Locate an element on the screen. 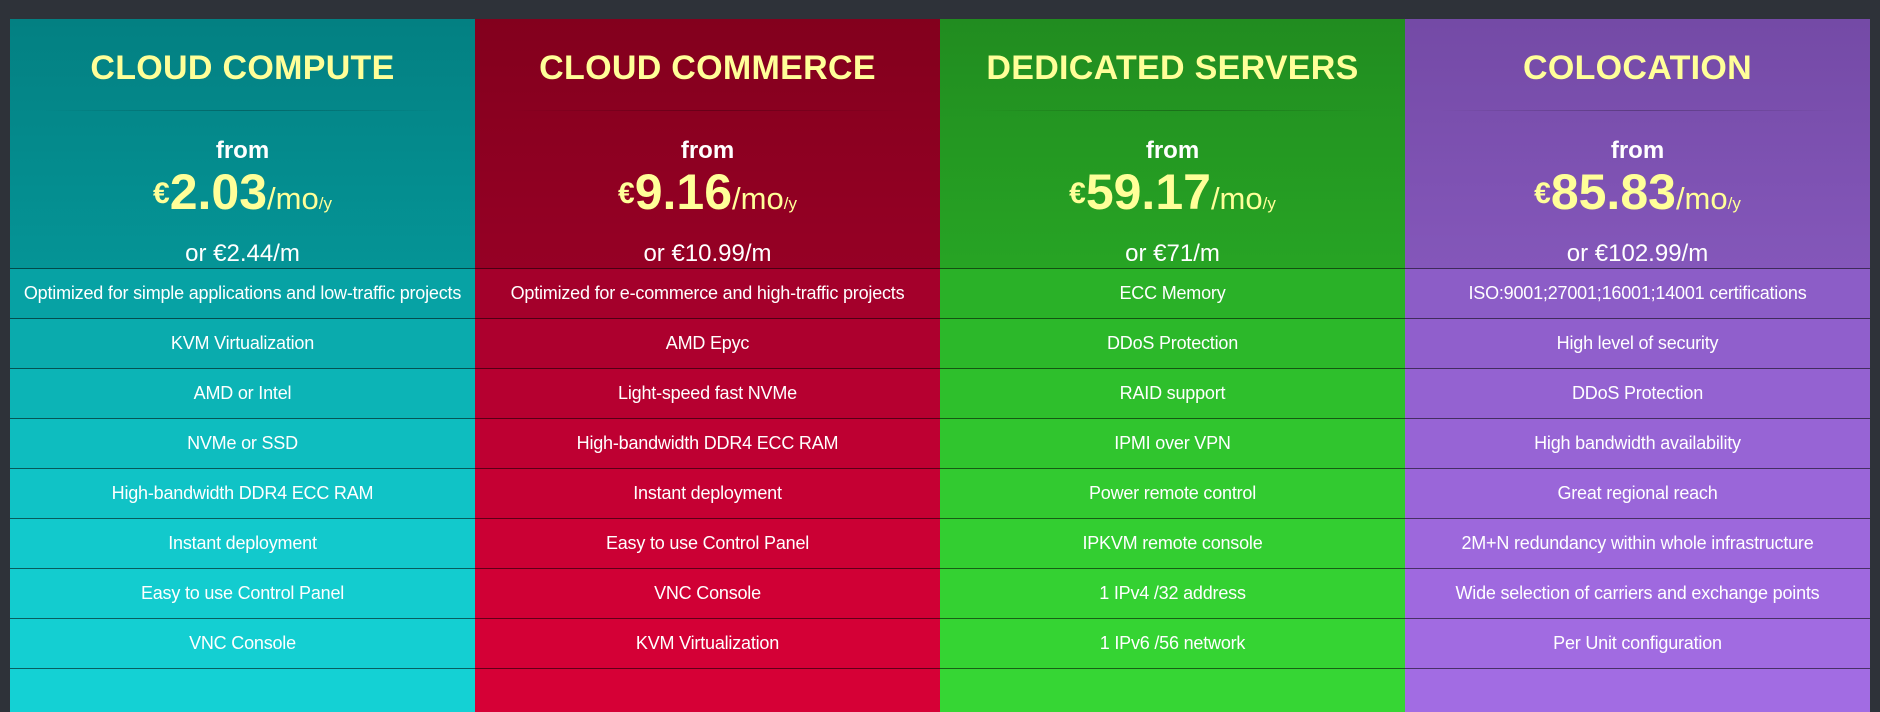  feature-item: RAID support is located at coordinates (1172, 393).